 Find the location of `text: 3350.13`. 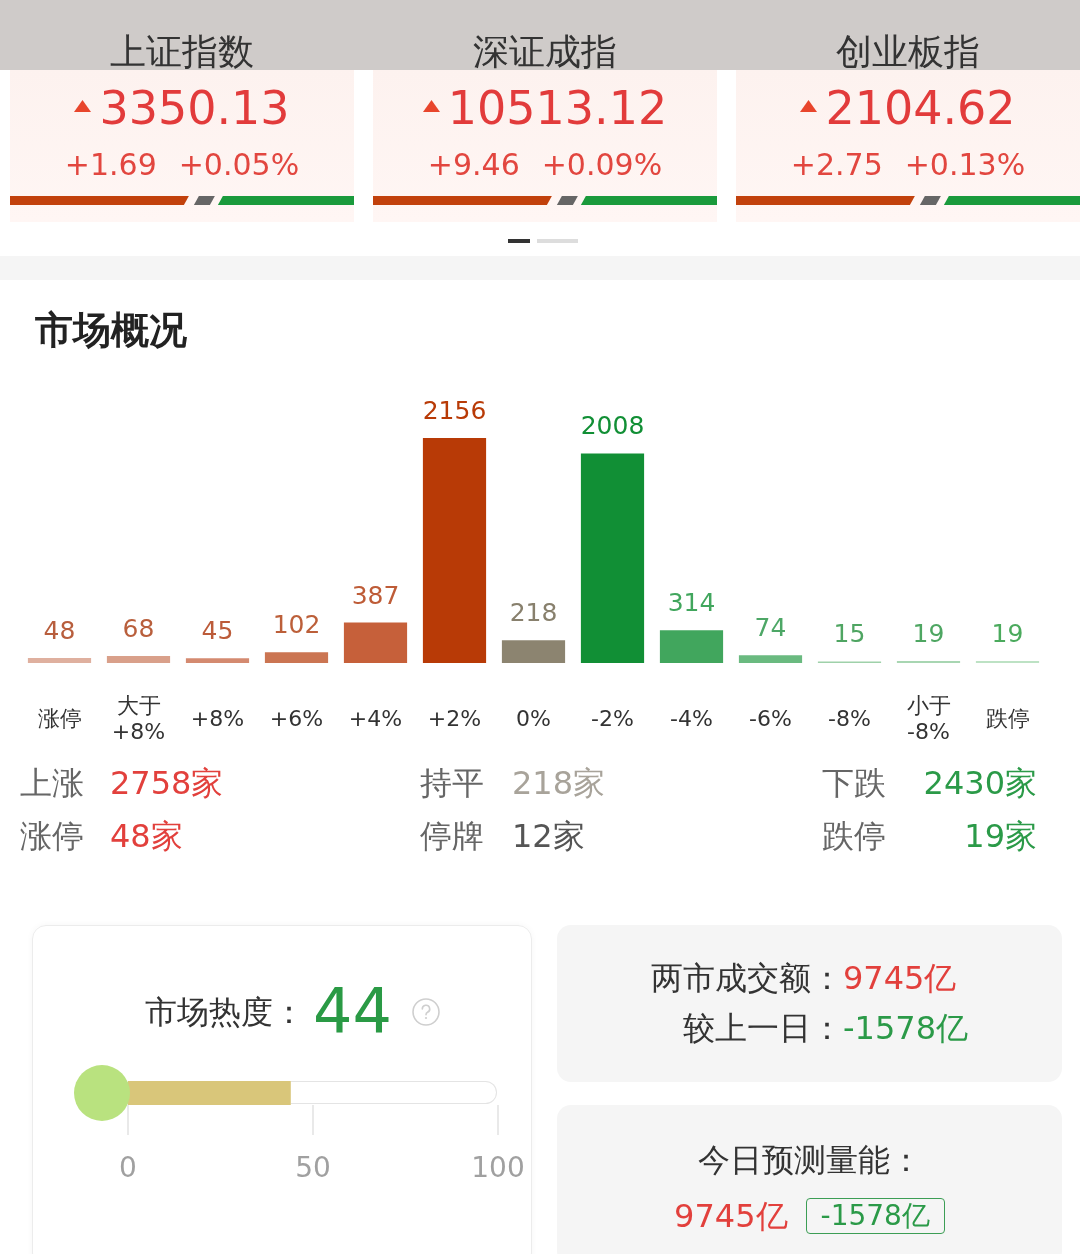

text: 3350.13 is located at coordinates (194, 108).